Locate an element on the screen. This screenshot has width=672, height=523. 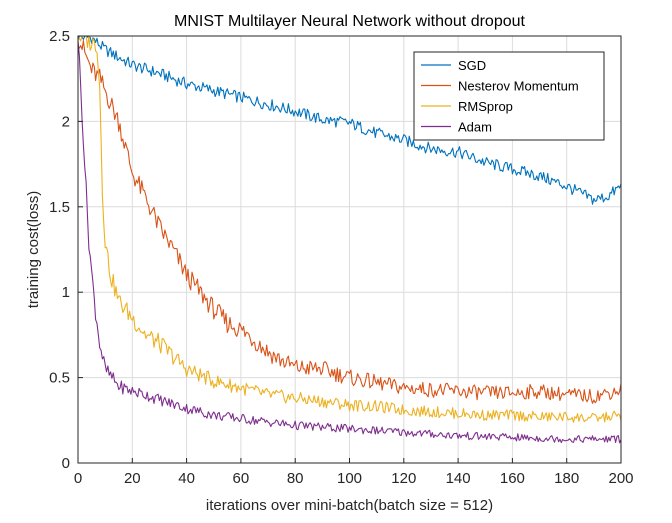
y-tick-label: 2.5 is located at coordinates (59, 36).